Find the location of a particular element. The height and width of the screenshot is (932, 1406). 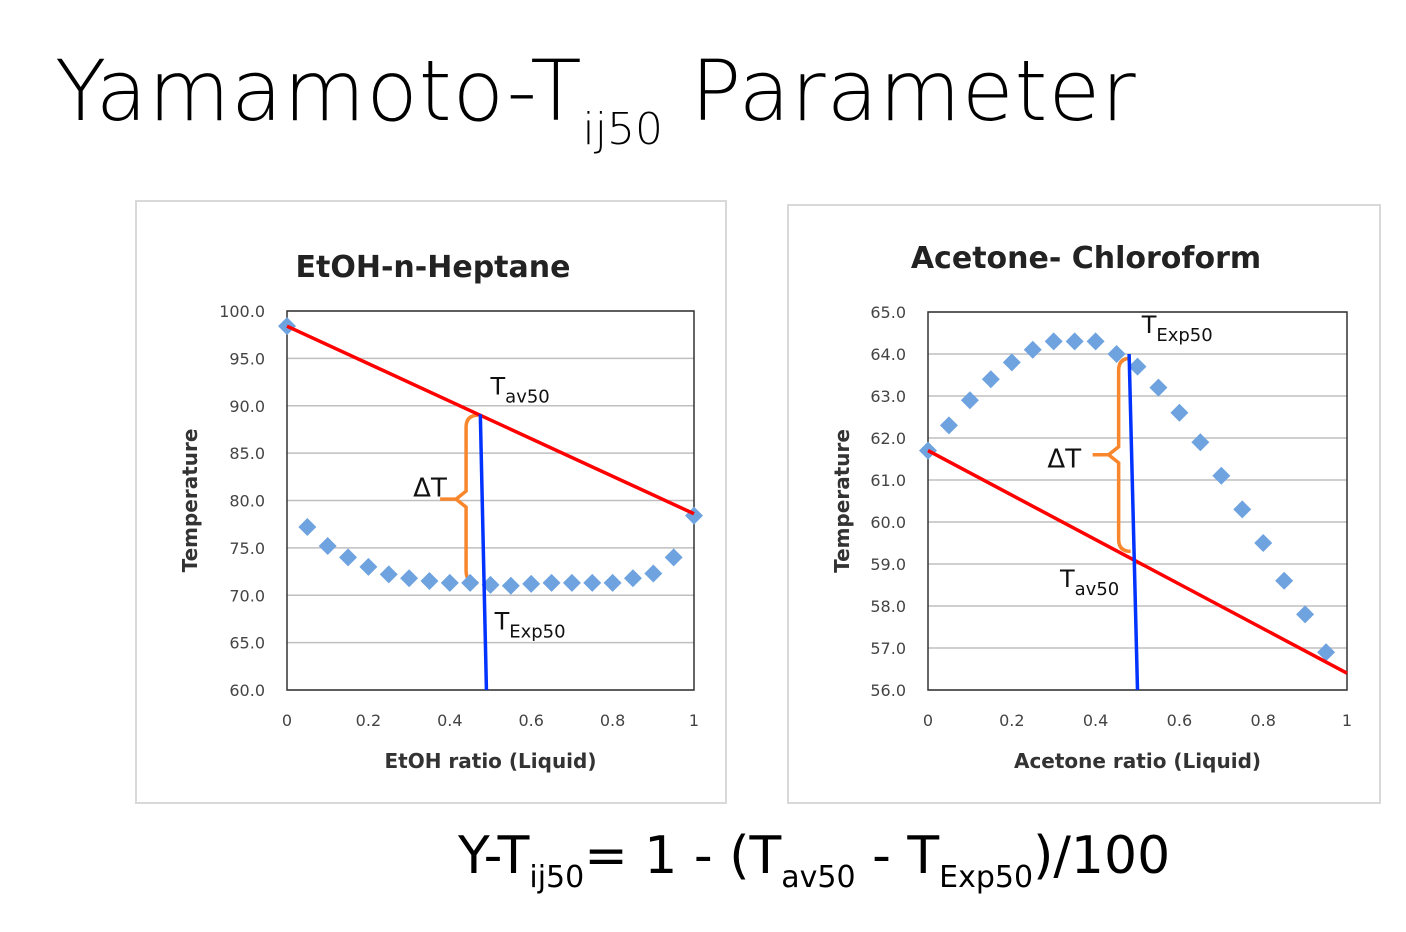

y-tick-label: 100.0 is located at coordinates (242, 311).